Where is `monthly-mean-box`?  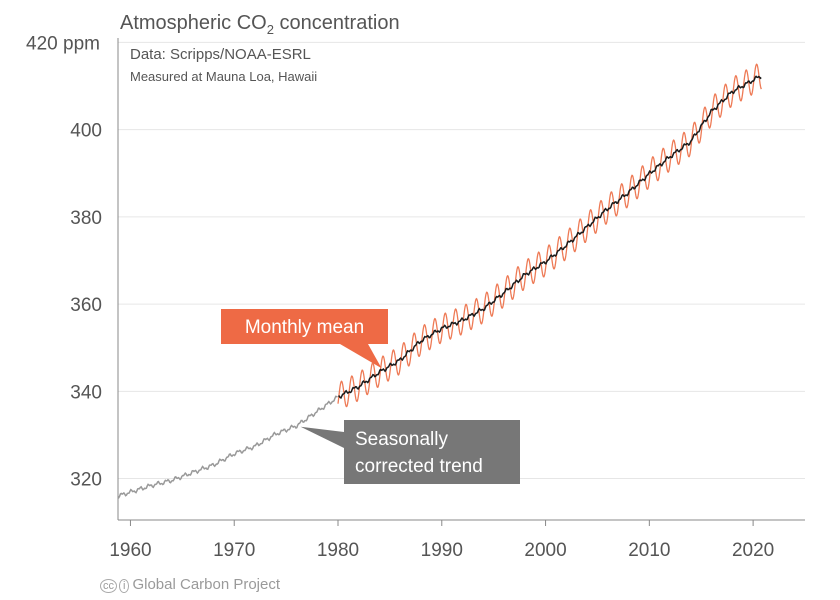
monthly-mean-box is located at coordinates (304, 326).